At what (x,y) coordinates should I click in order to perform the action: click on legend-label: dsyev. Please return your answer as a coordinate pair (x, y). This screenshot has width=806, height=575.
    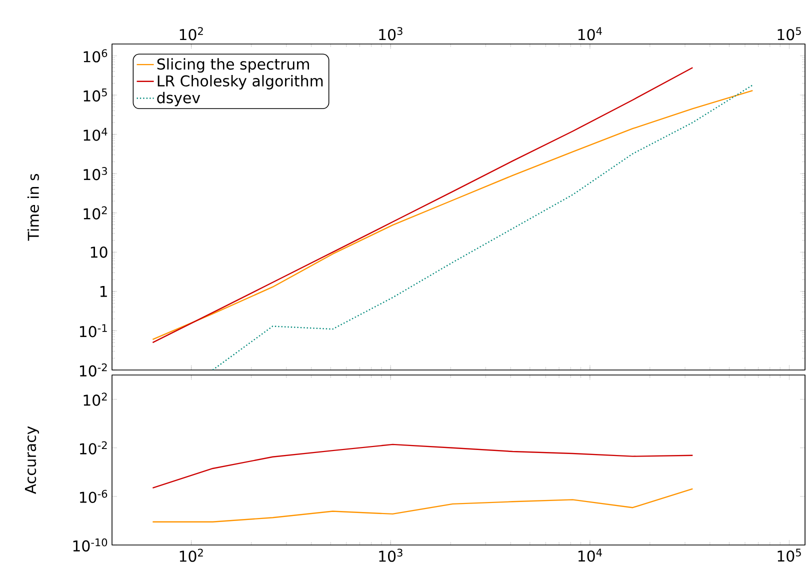
    Looking at the image, I should click on (178, 99).